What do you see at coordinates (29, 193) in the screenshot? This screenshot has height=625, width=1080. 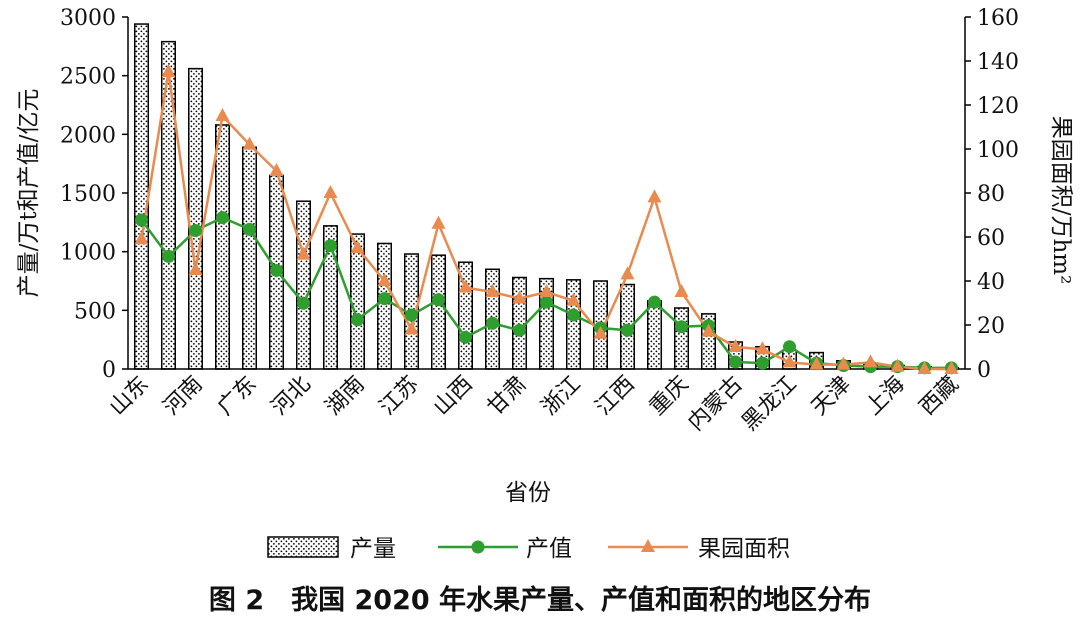 I see `y-axis-left-title: 产量/万t和产值/亿元` at bounding box center [29, 193].